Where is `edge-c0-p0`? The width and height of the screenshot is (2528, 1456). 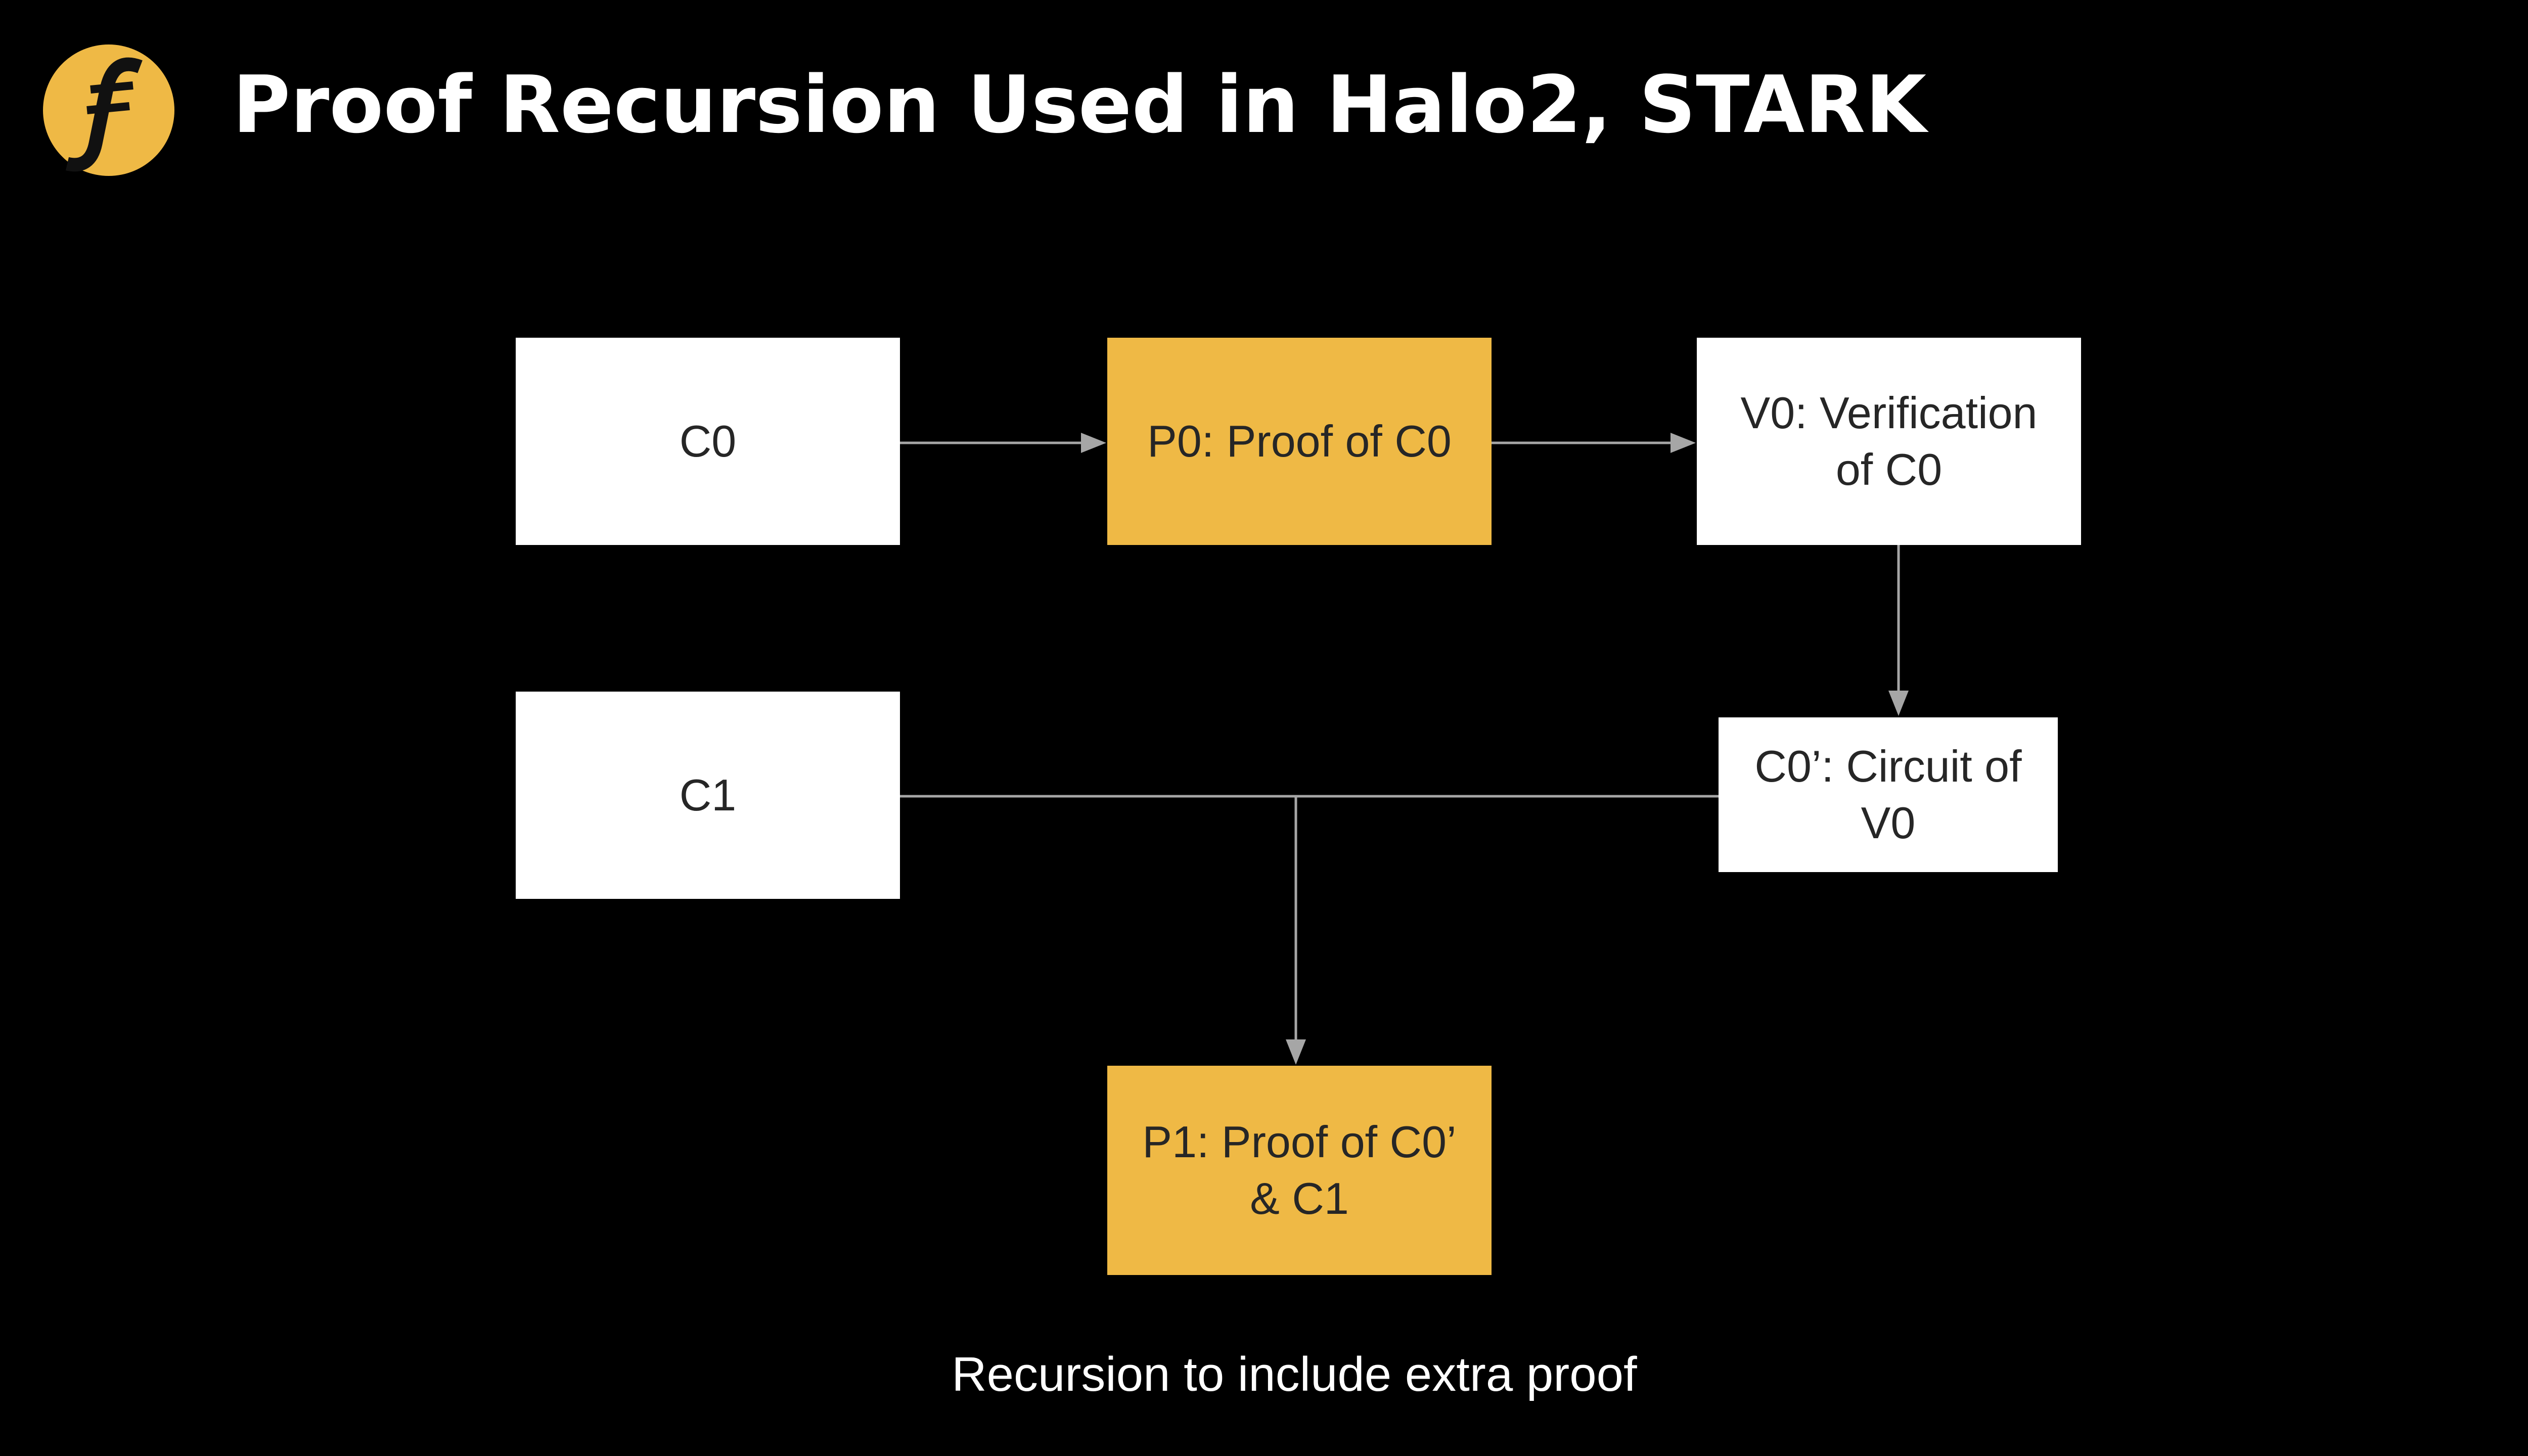 edge-c0-p0 is located at coordinates (1003, 443).